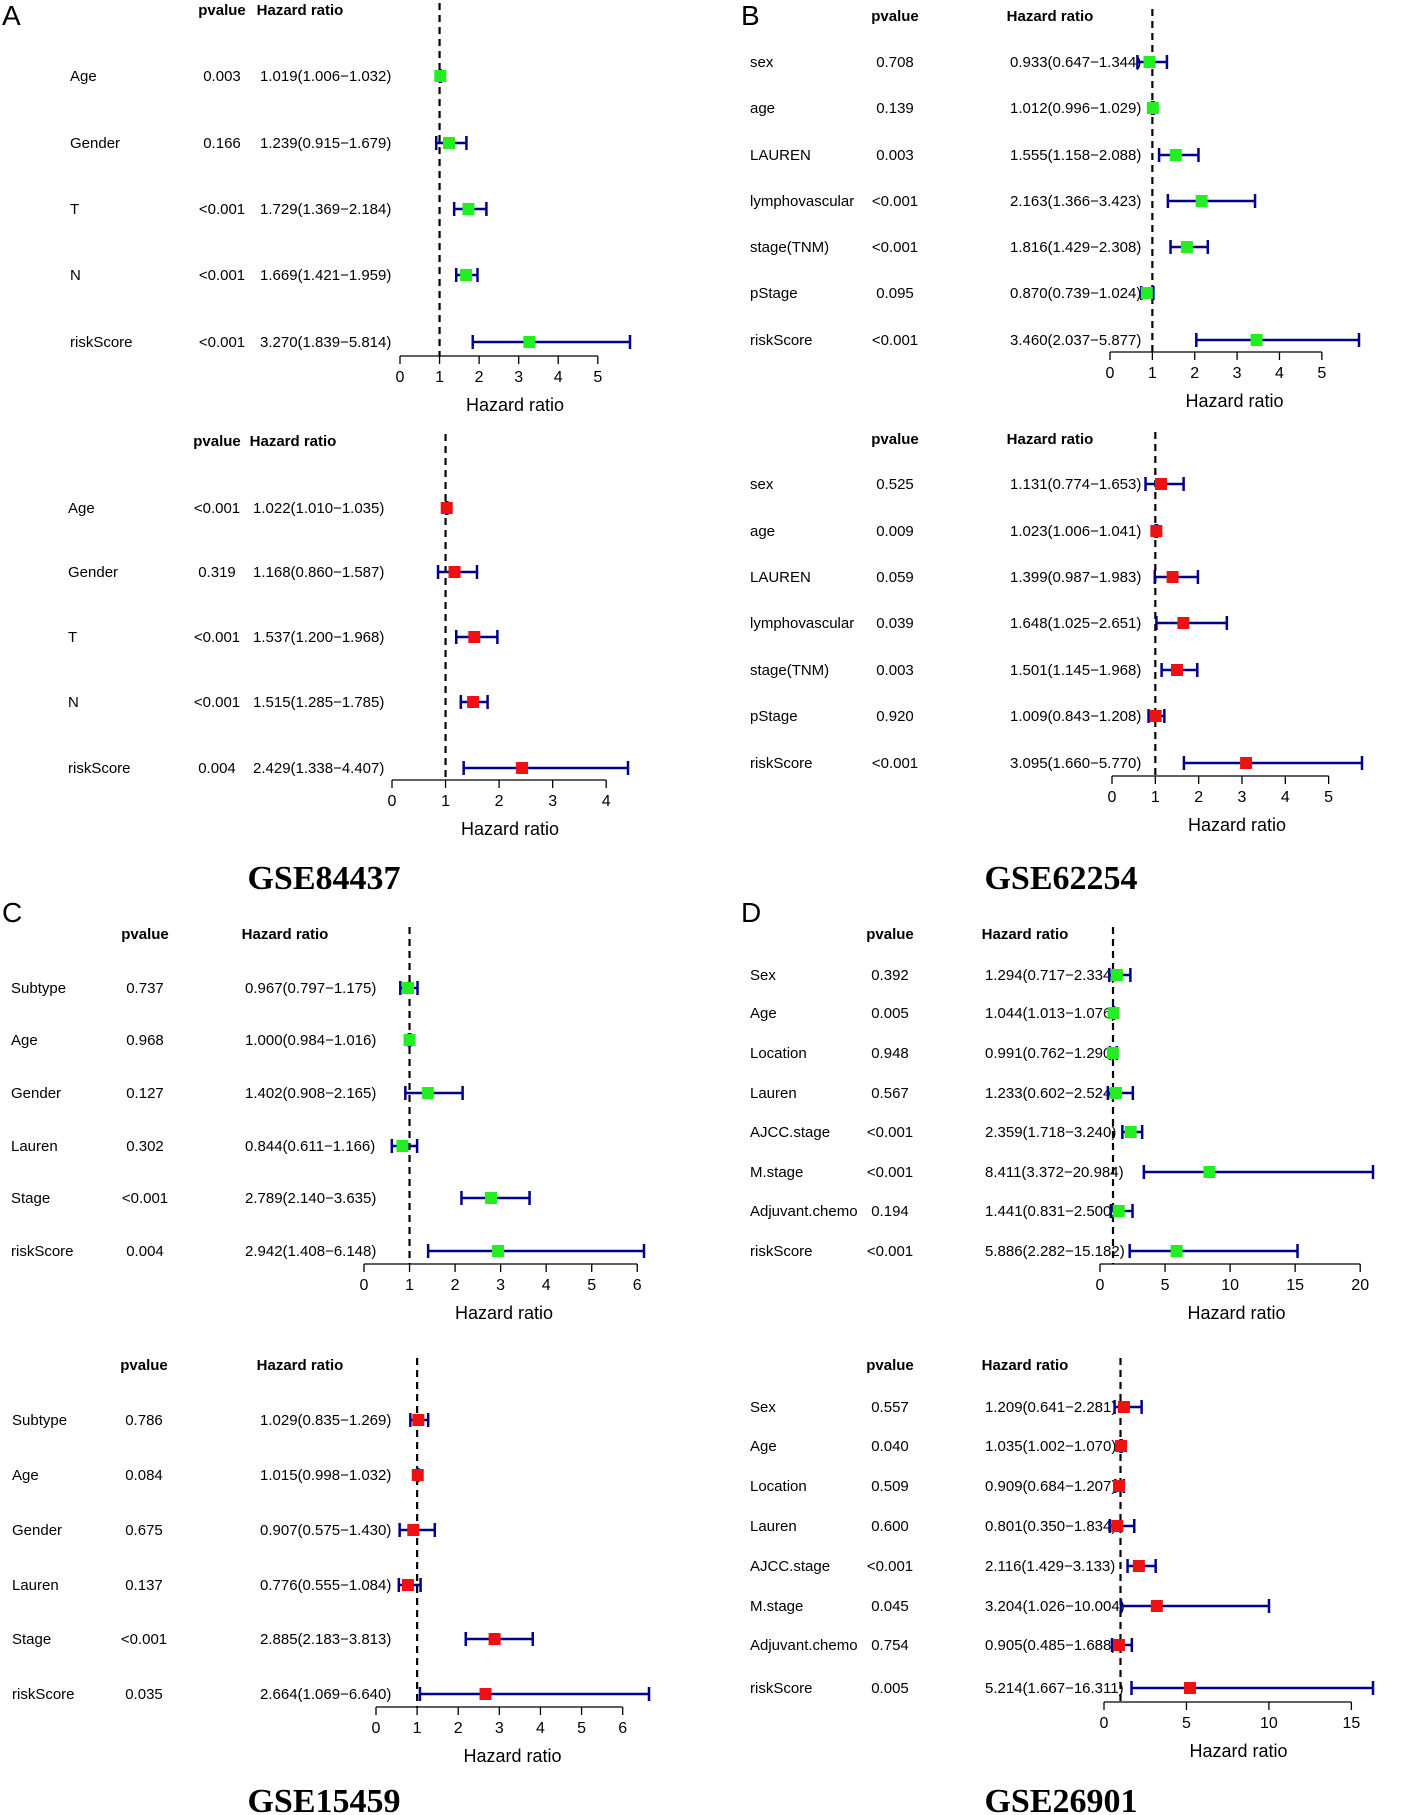 Image resolution: width=1409 pixels, height=1815 pixels. I want to click on row-pvalue: 0.194, so click(890, 1211).